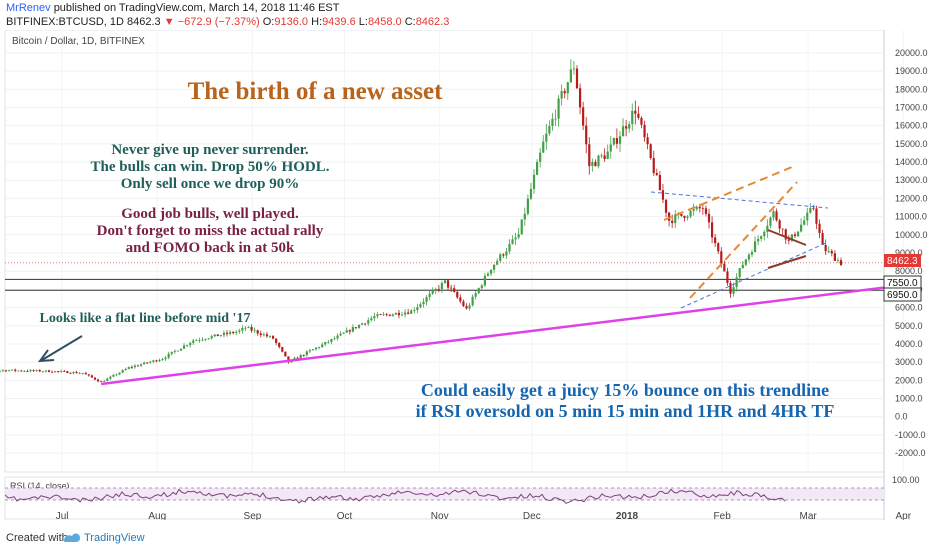  I want to click on svg-text: 8462.3, so click(902, 261).